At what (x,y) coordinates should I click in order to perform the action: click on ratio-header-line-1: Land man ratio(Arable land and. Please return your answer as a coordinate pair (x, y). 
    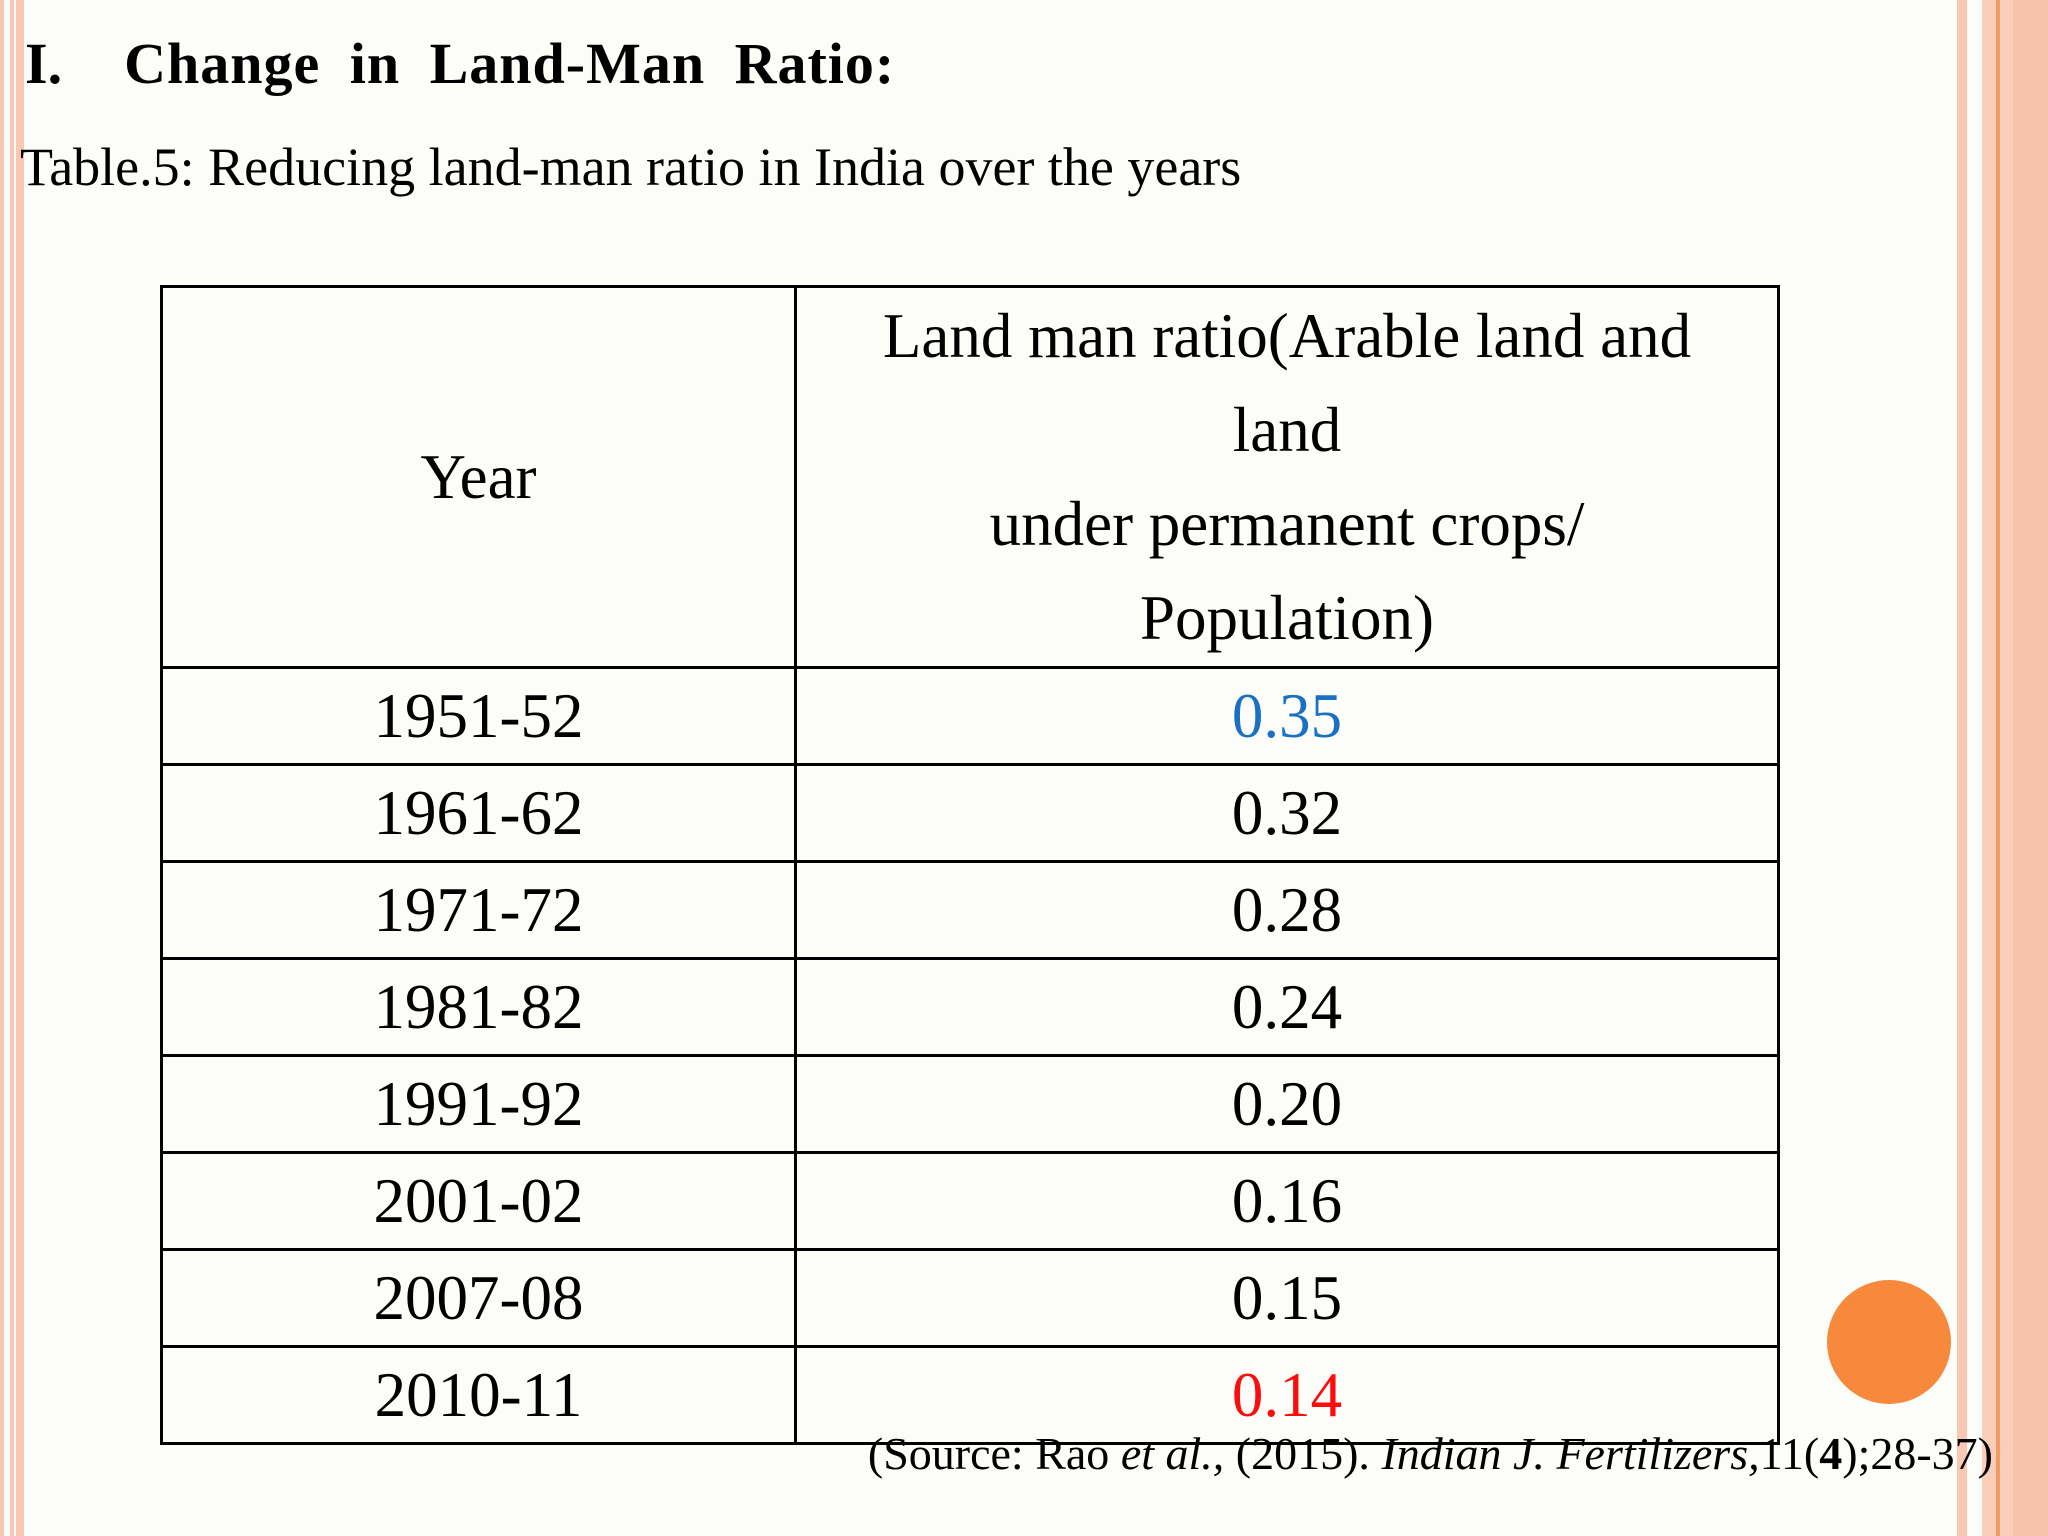
    Looking at the image, I should click on (1287, 336).